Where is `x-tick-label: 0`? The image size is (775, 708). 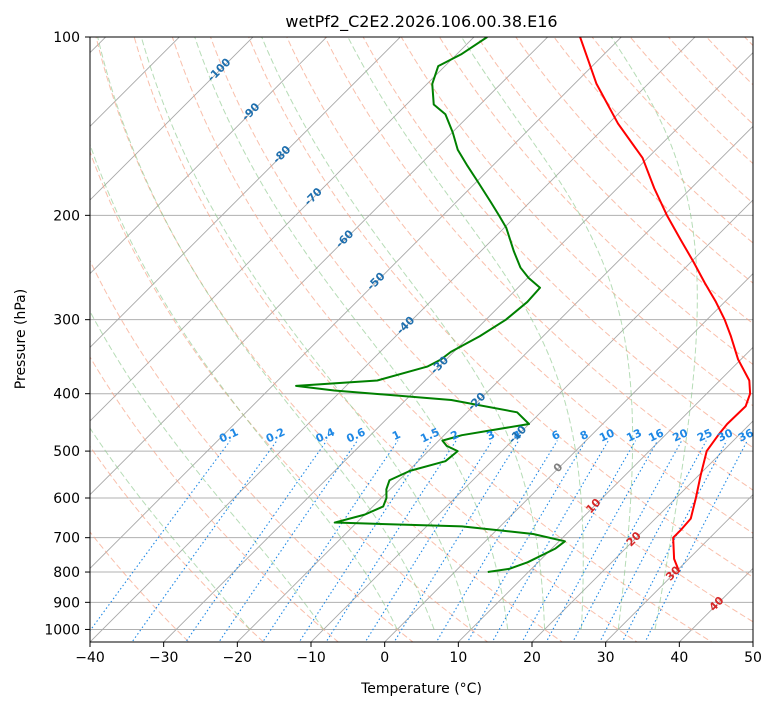 x-tick-label: 0 is located at coordinates (384, 658).